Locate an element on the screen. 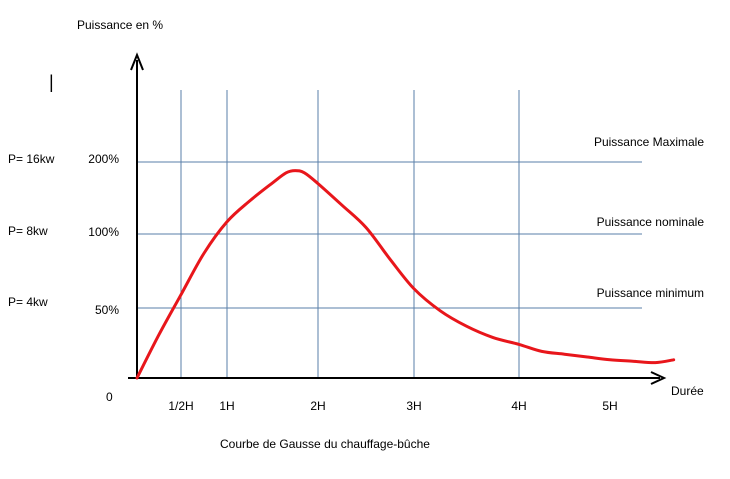 The image size is (730, 479). x-tick-label: 4H is located at coordinates (518, 406).